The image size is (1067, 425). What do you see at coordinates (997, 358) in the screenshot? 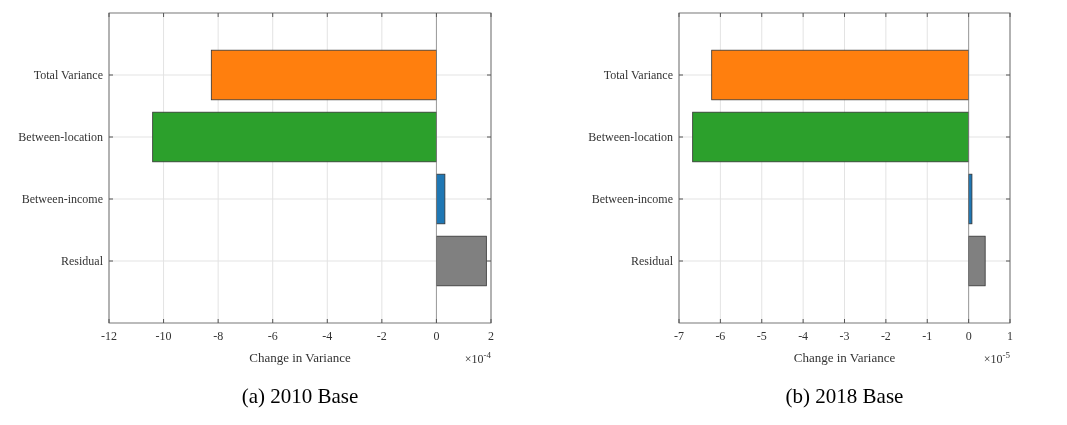
I see `text: ×10$^{-5}$` at bounding box center [997, 358].